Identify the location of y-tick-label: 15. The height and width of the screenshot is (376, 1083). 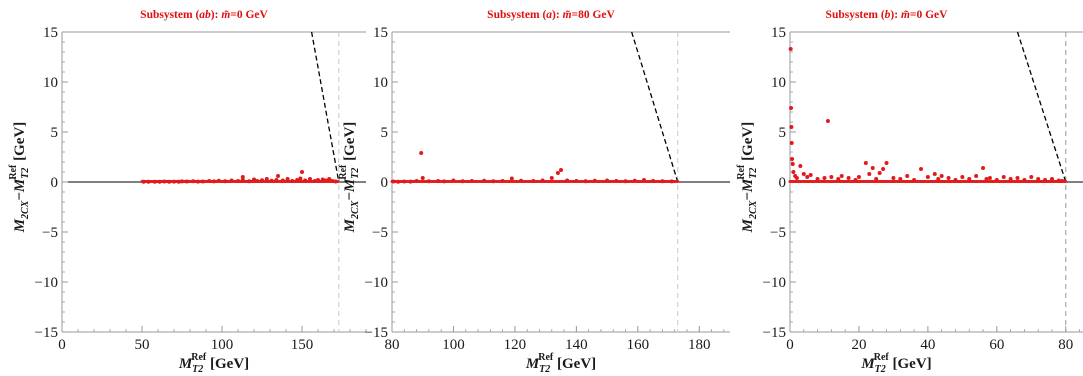
(50, 33).